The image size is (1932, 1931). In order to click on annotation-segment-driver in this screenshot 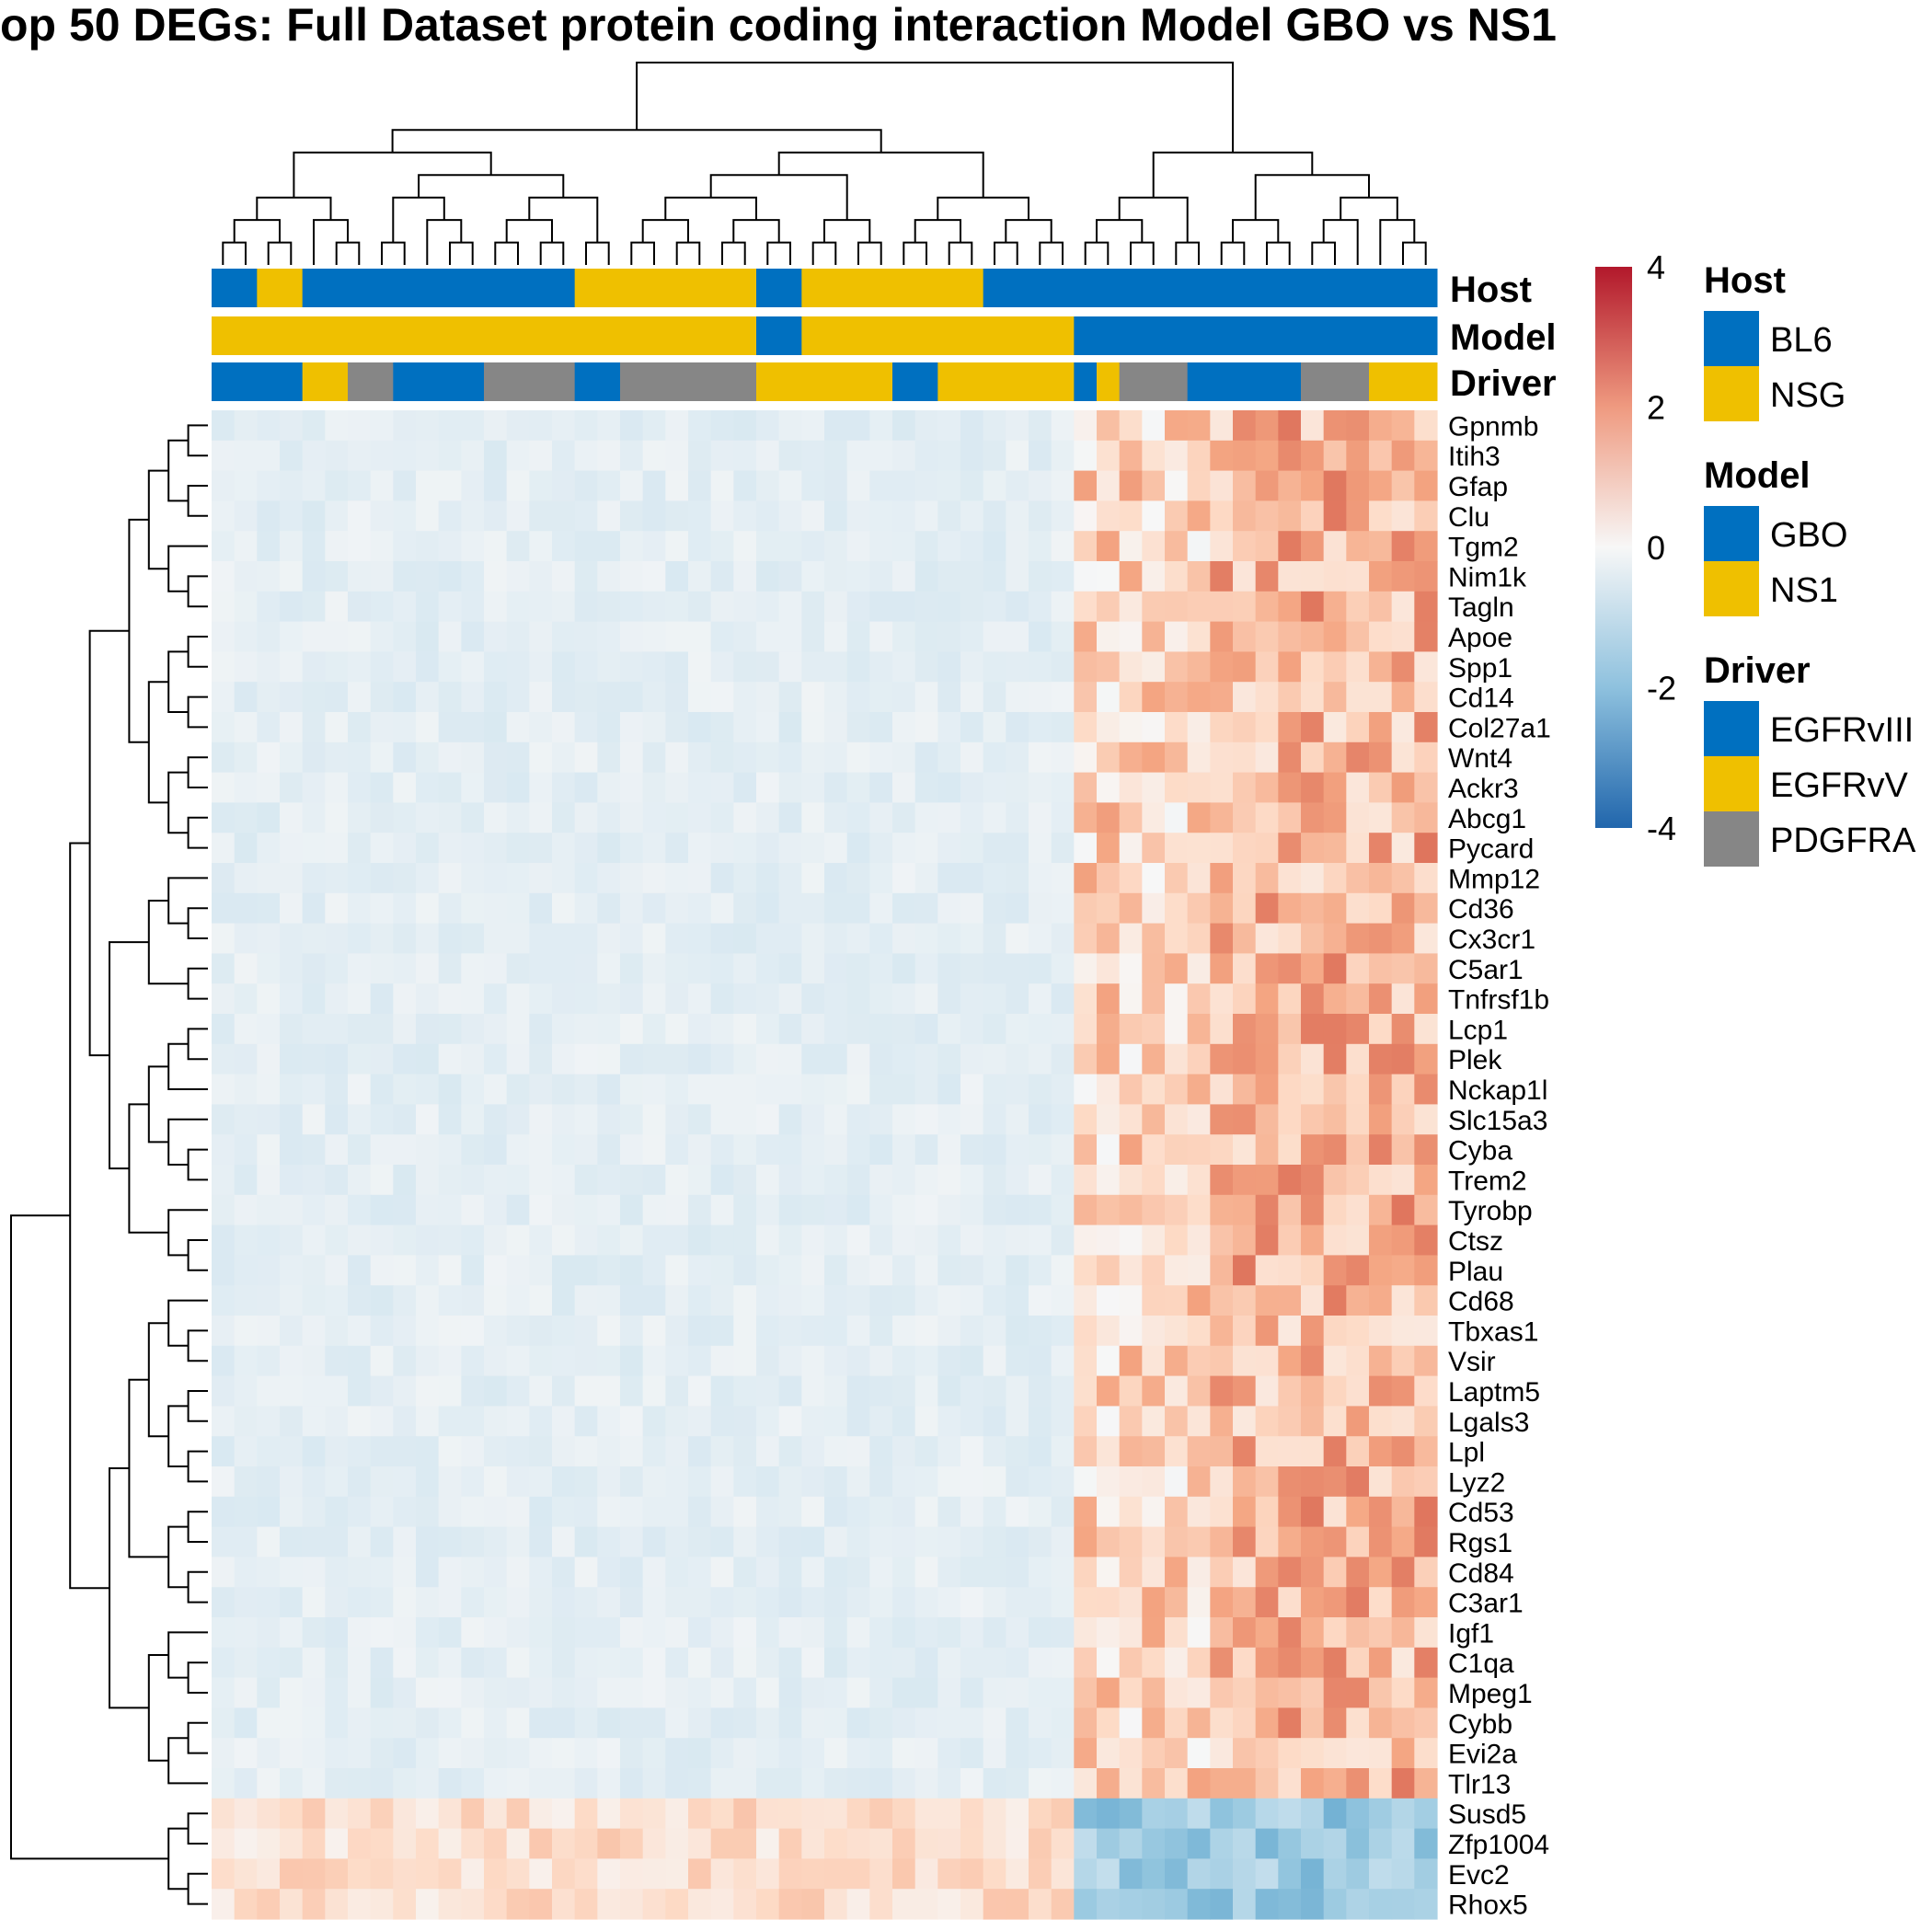, I will do `click(530, 382)`.